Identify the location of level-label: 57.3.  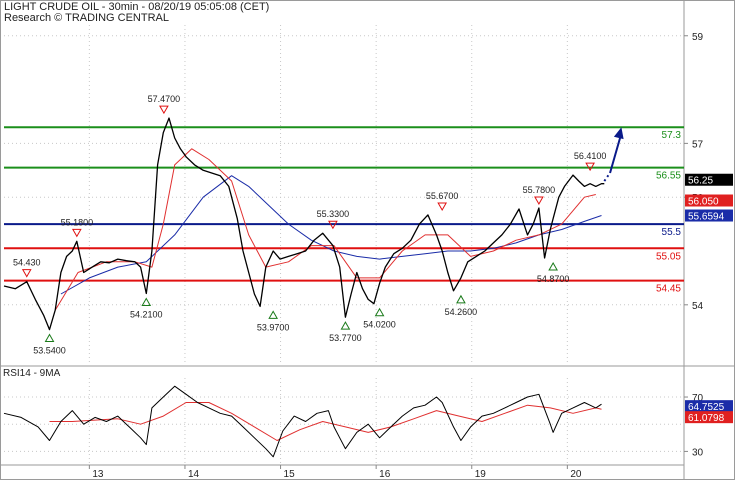
(672, 135).